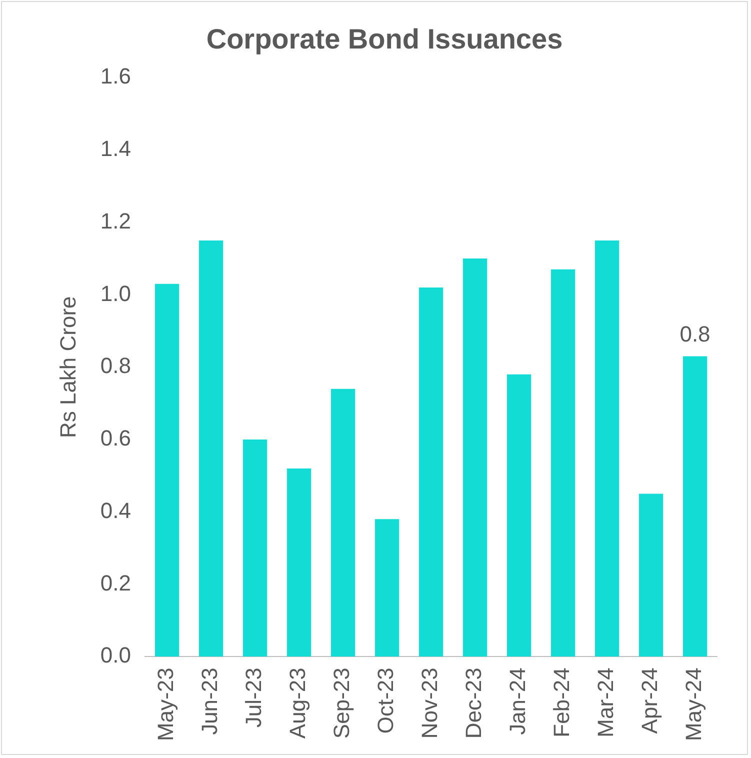 The height and width of the screenshot is (758, 751). I want to click on x-tick-label: Nov-23, so click(429, 703).